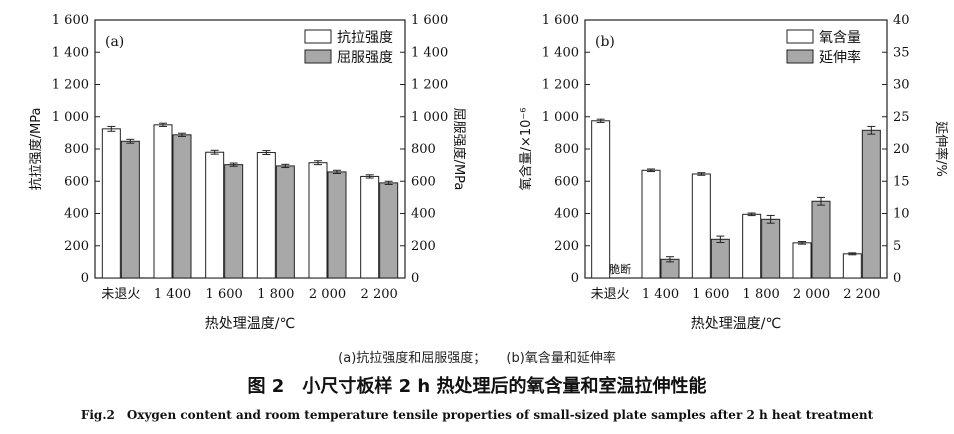 This screenshot has width=954, height=434. Describe the element at coordinates (566, 149) in the screenshot. I see `chart-b-left-tick-label: 800` at that location.